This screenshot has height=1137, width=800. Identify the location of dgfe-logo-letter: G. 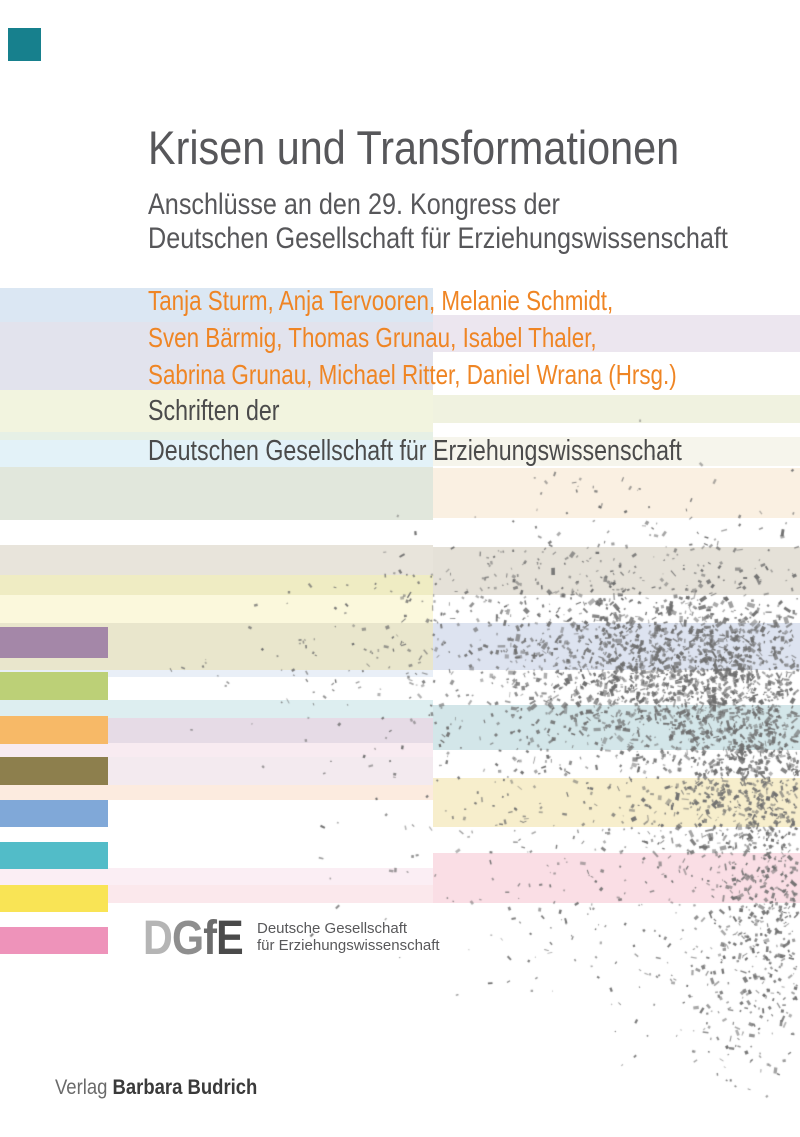
(187, 938).